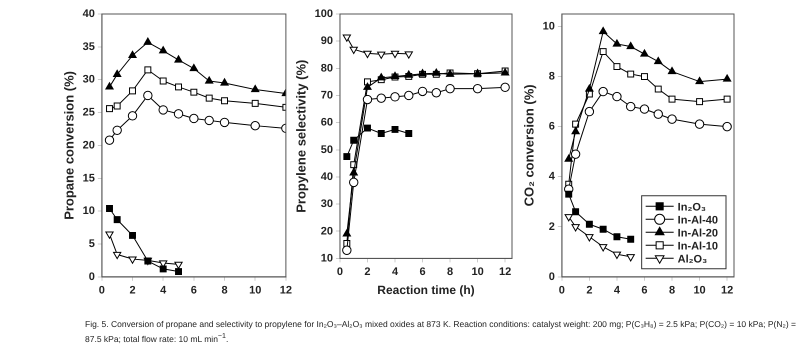  I want to click on legend-label: In-Al-40, so click(698, 220).